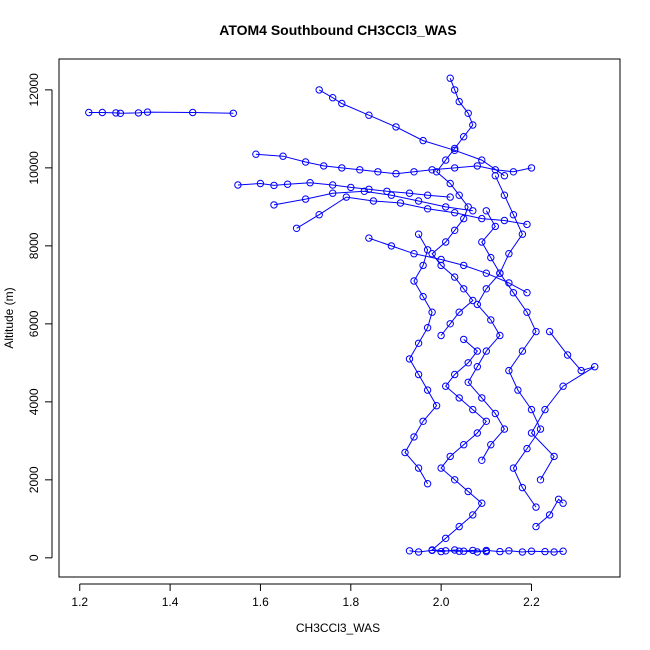 The height and width of the screenshot is (650, 650). What do you see at coordinates (260, 602) in the screenshot?
I see `x-tick-label: 1.6` at bounding box center [260, 602].